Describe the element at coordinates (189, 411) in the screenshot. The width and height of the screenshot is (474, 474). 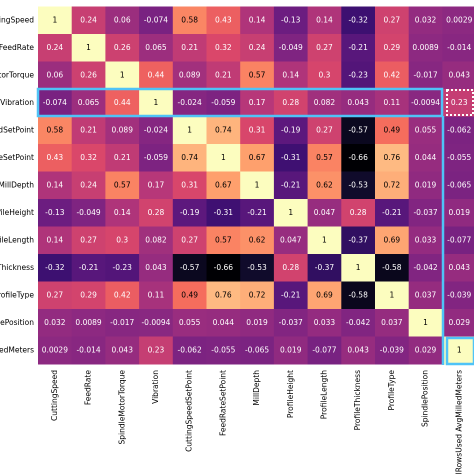
I see `x-tick-label: CuttingSpeedSetPoint` at that location.